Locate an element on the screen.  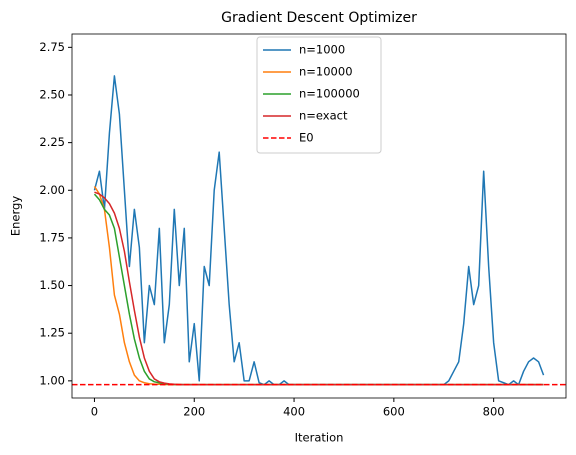
legend-label: E0 is located at coordinates (306, 138).